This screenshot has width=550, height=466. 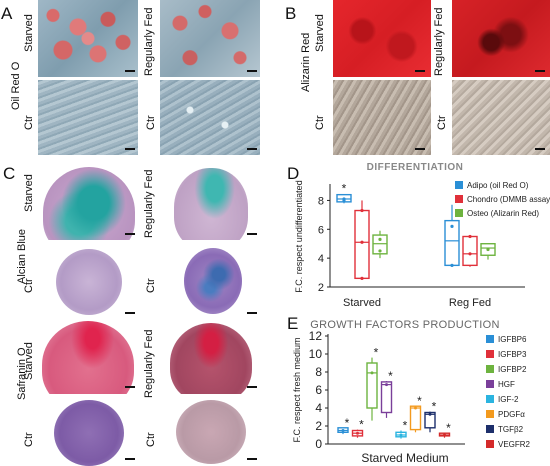 I want to click on safranin-starved-image, so click(x=88, y=357).